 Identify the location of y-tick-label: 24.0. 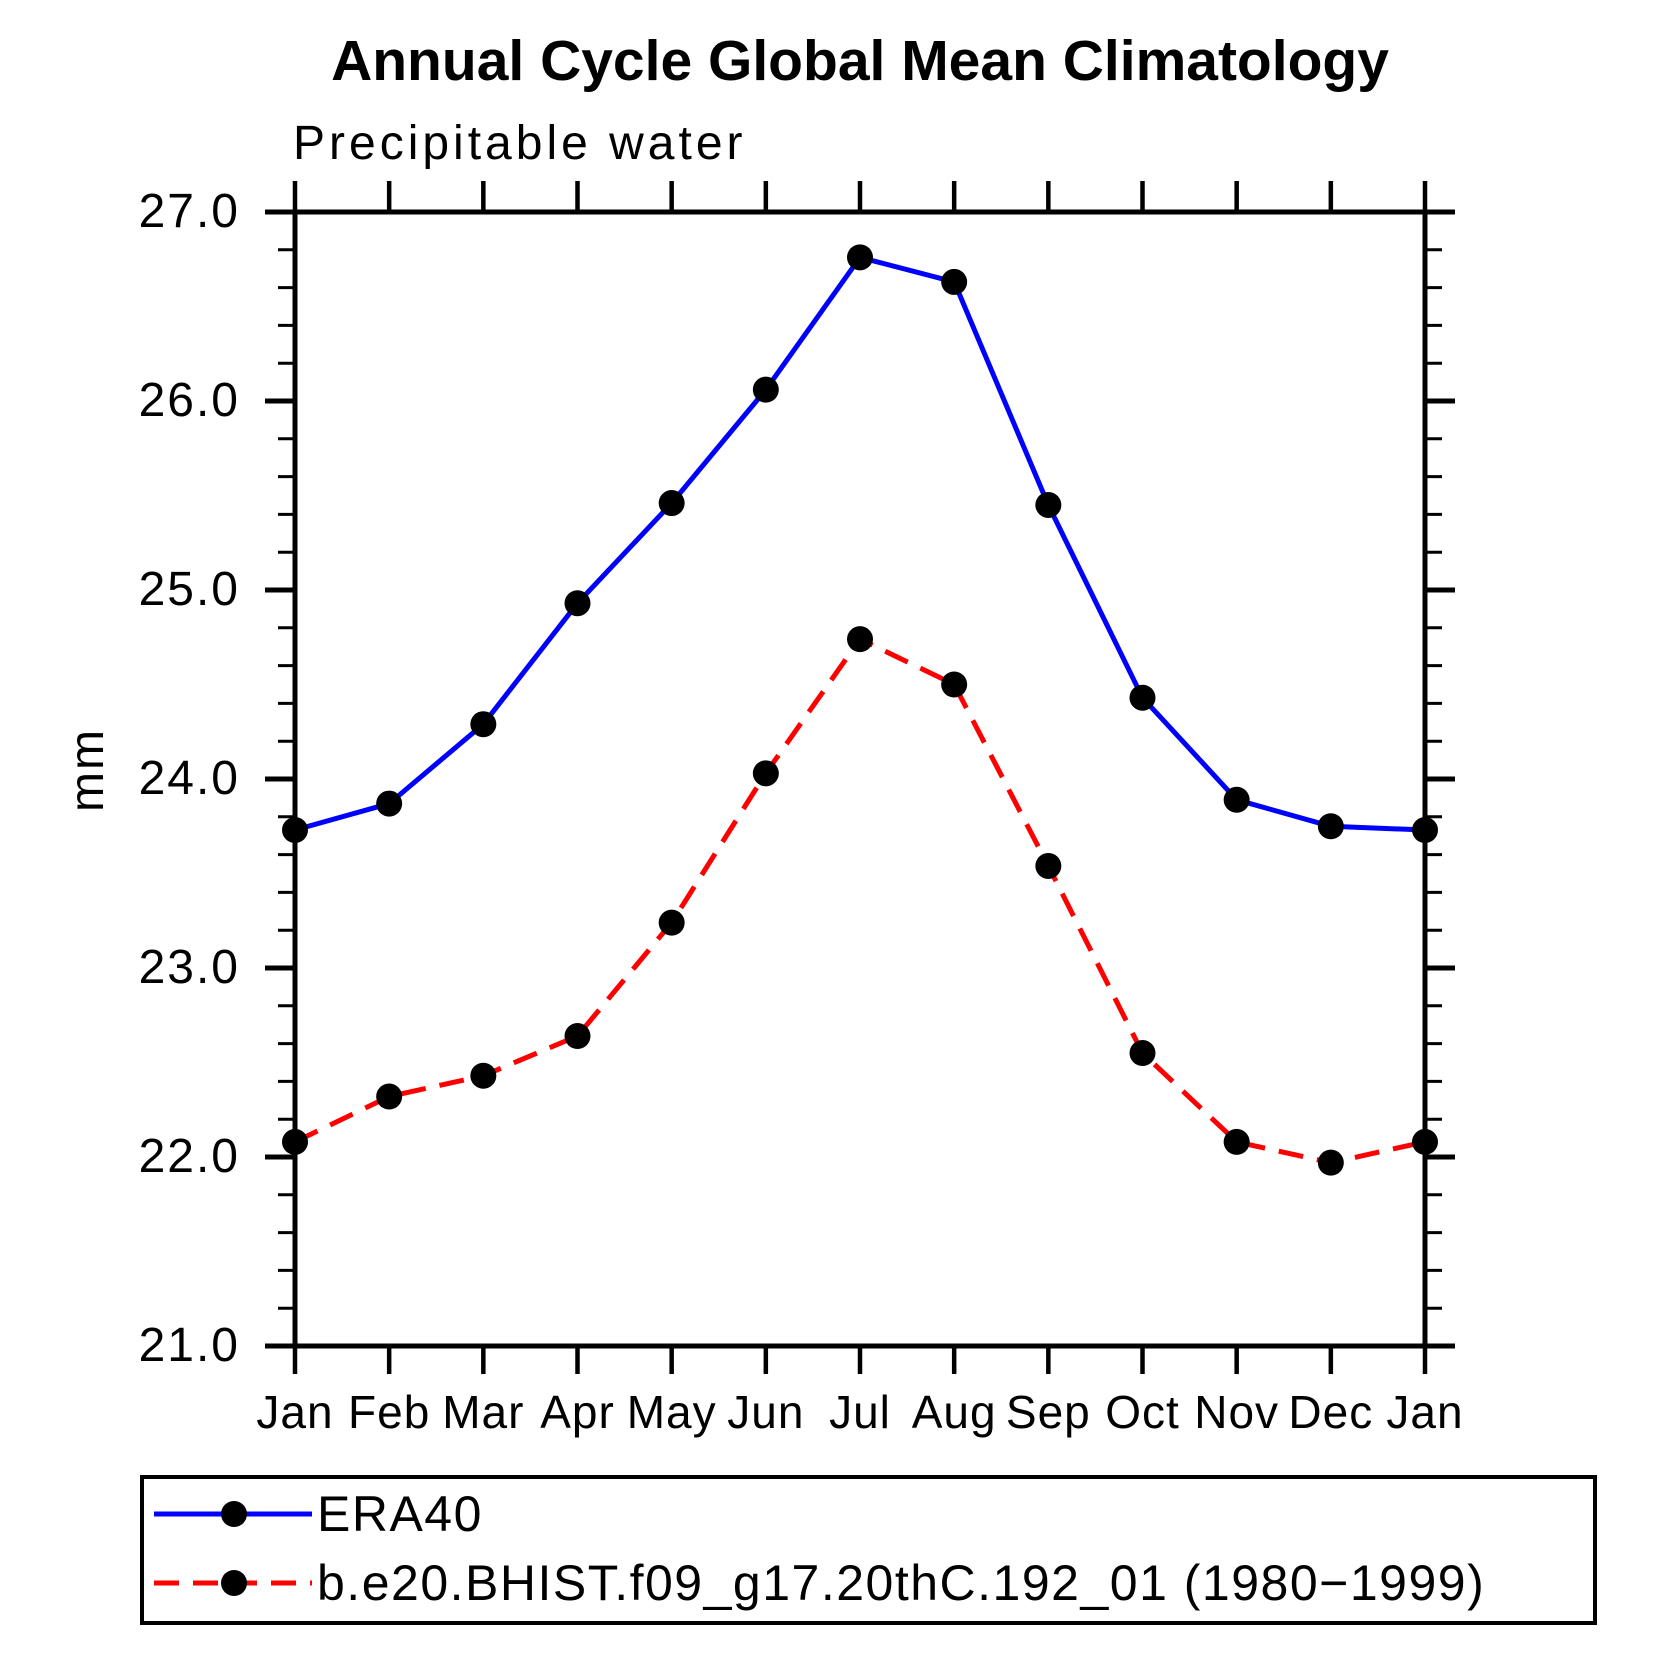
(189, 778).